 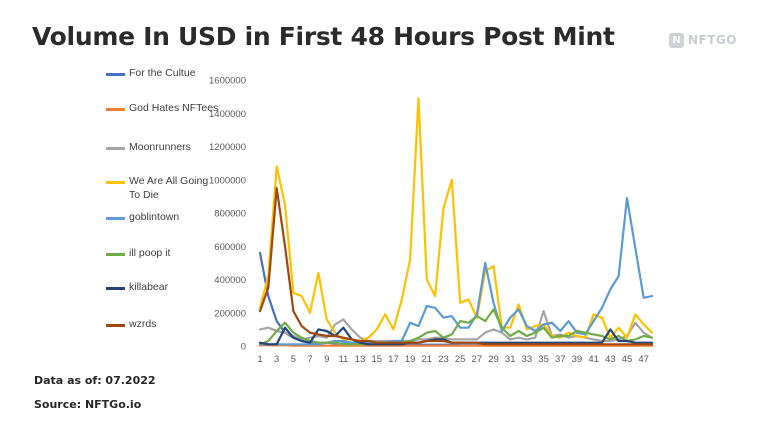 What do you see at coordinates (160, 147) in the screenshot?
I see `legend-label: Moonrunners` at bounding box center [160, 147].